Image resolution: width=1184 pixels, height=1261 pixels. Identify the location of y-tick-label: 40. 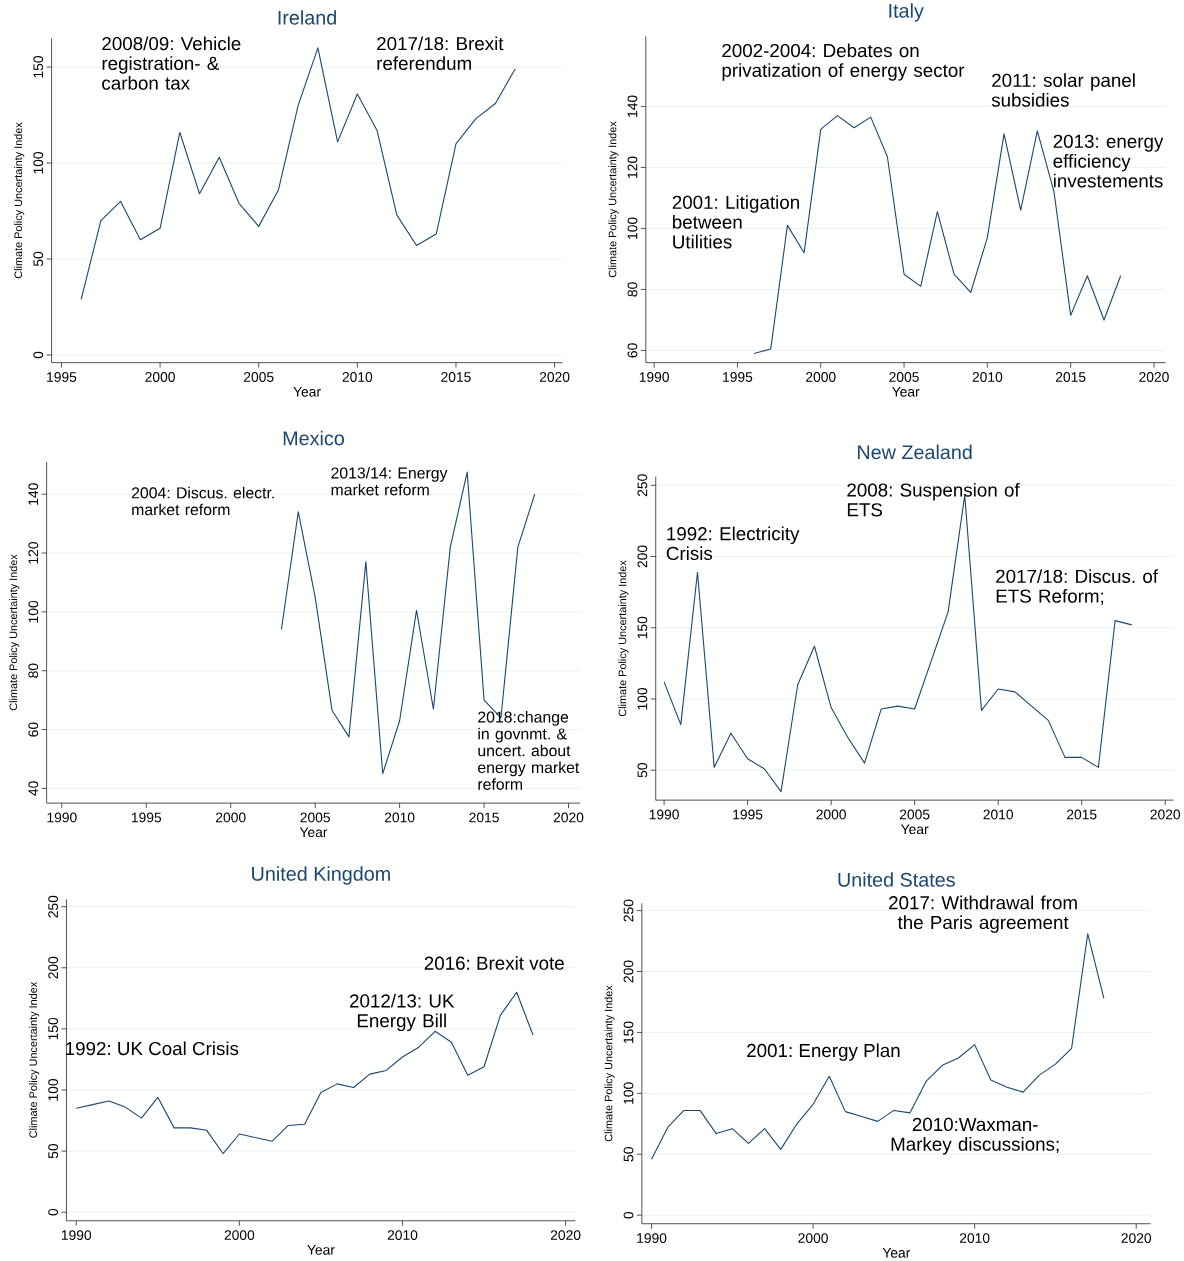
(33, 788).